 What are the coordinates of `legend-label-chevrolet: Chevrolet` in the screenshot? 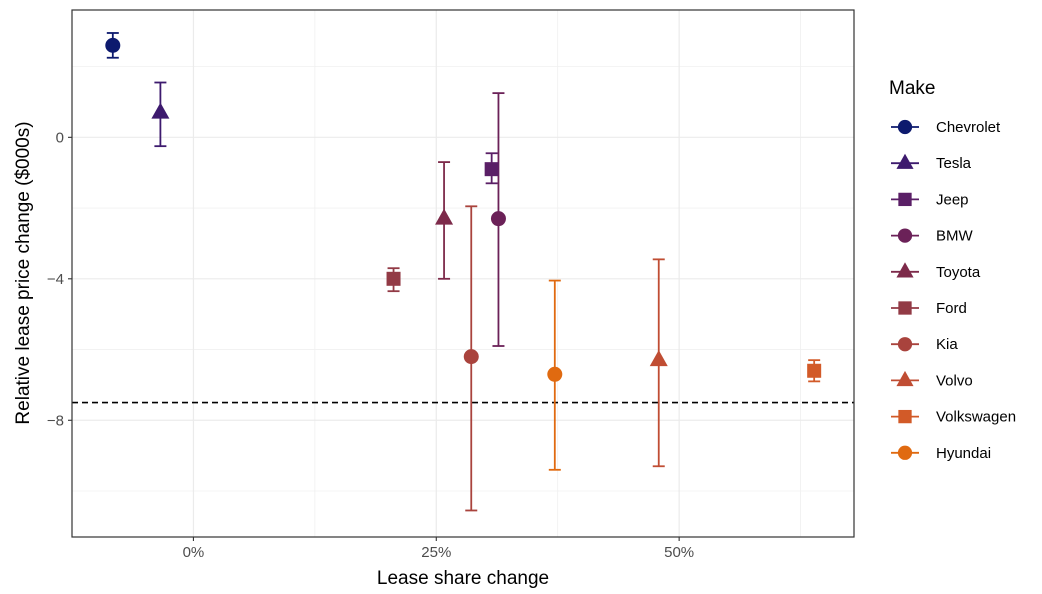 It's located at (968, 127).